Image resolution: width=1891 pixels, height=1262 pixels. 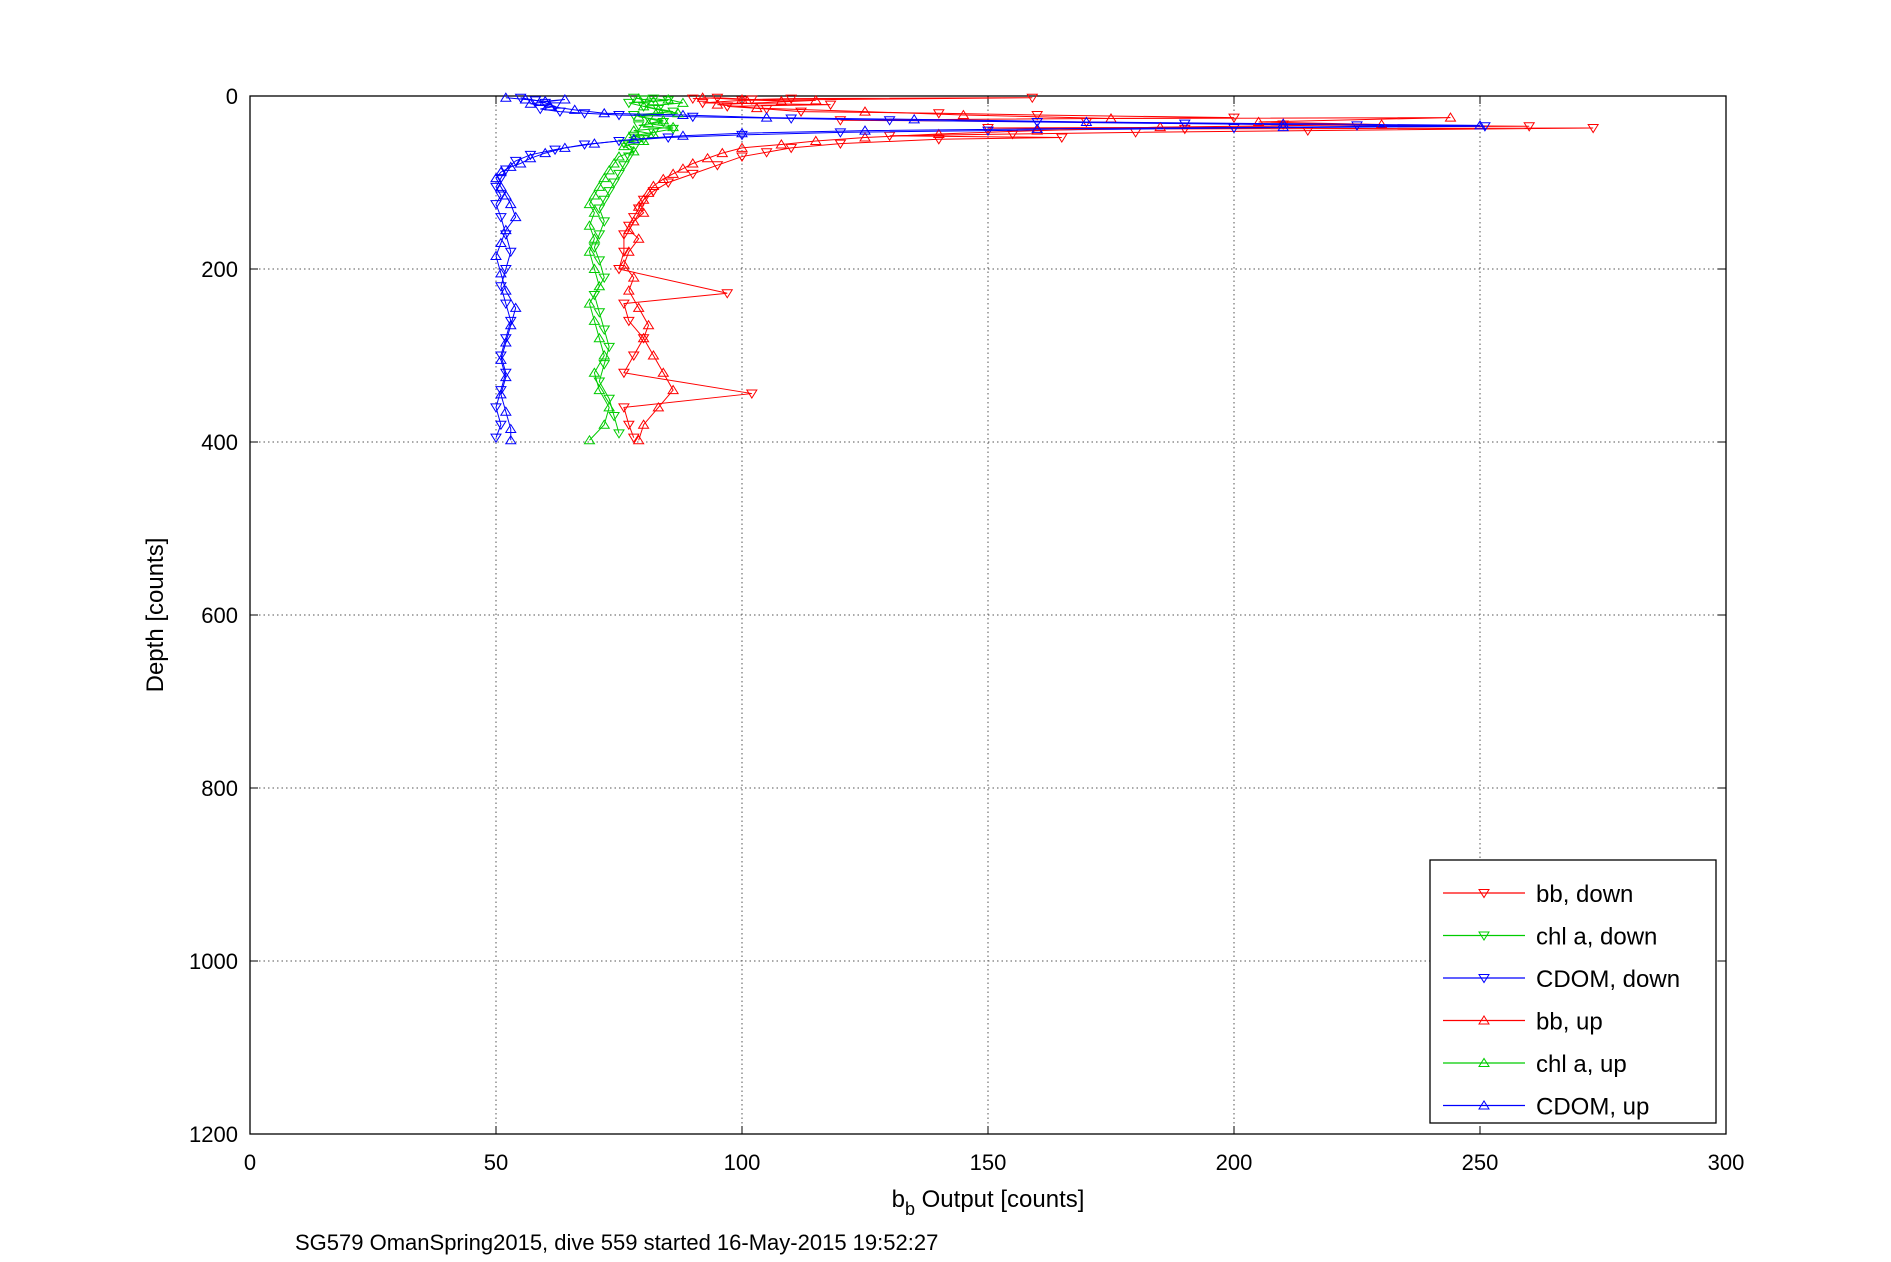 I want to click on x-axis-label: bb Output [counts], so click(x=988, y=1202).